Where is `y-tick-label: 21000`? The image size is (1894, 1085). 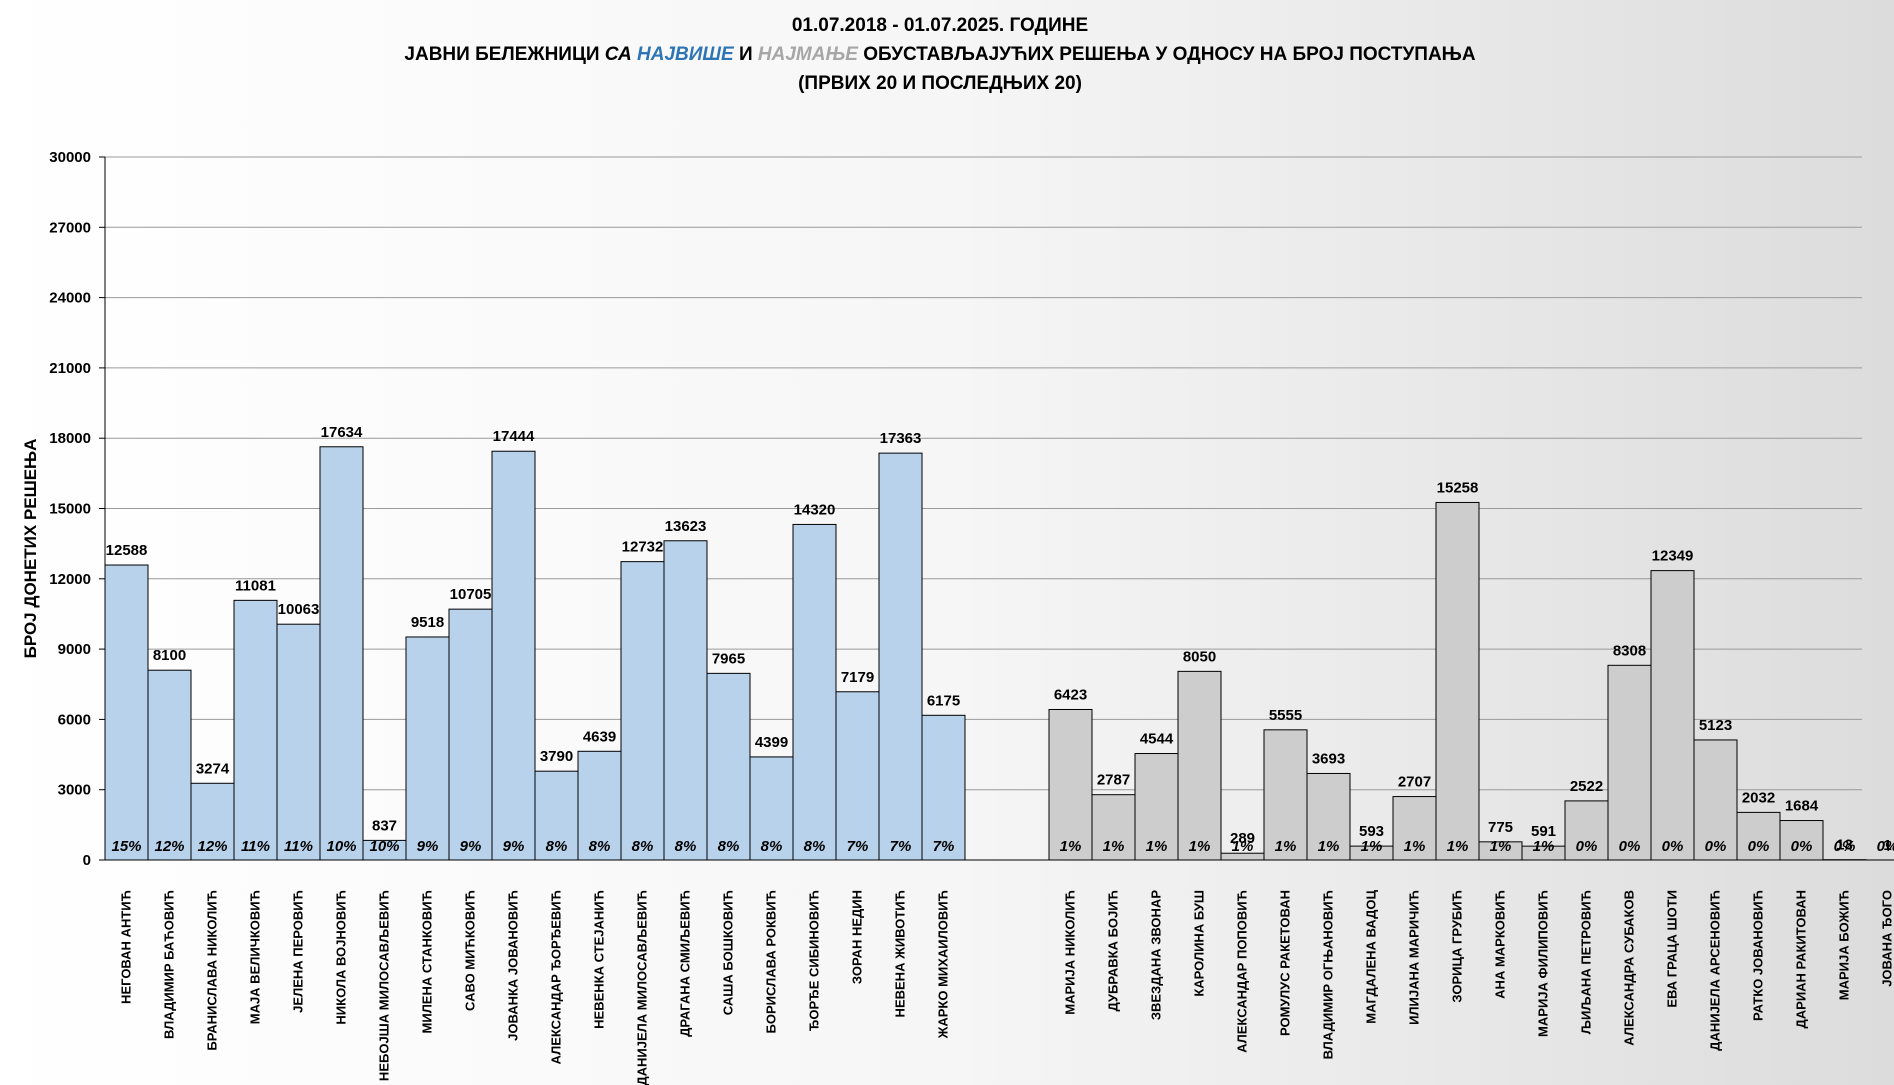
y-tick-label: 21000 is located at coordinates (70, 368).